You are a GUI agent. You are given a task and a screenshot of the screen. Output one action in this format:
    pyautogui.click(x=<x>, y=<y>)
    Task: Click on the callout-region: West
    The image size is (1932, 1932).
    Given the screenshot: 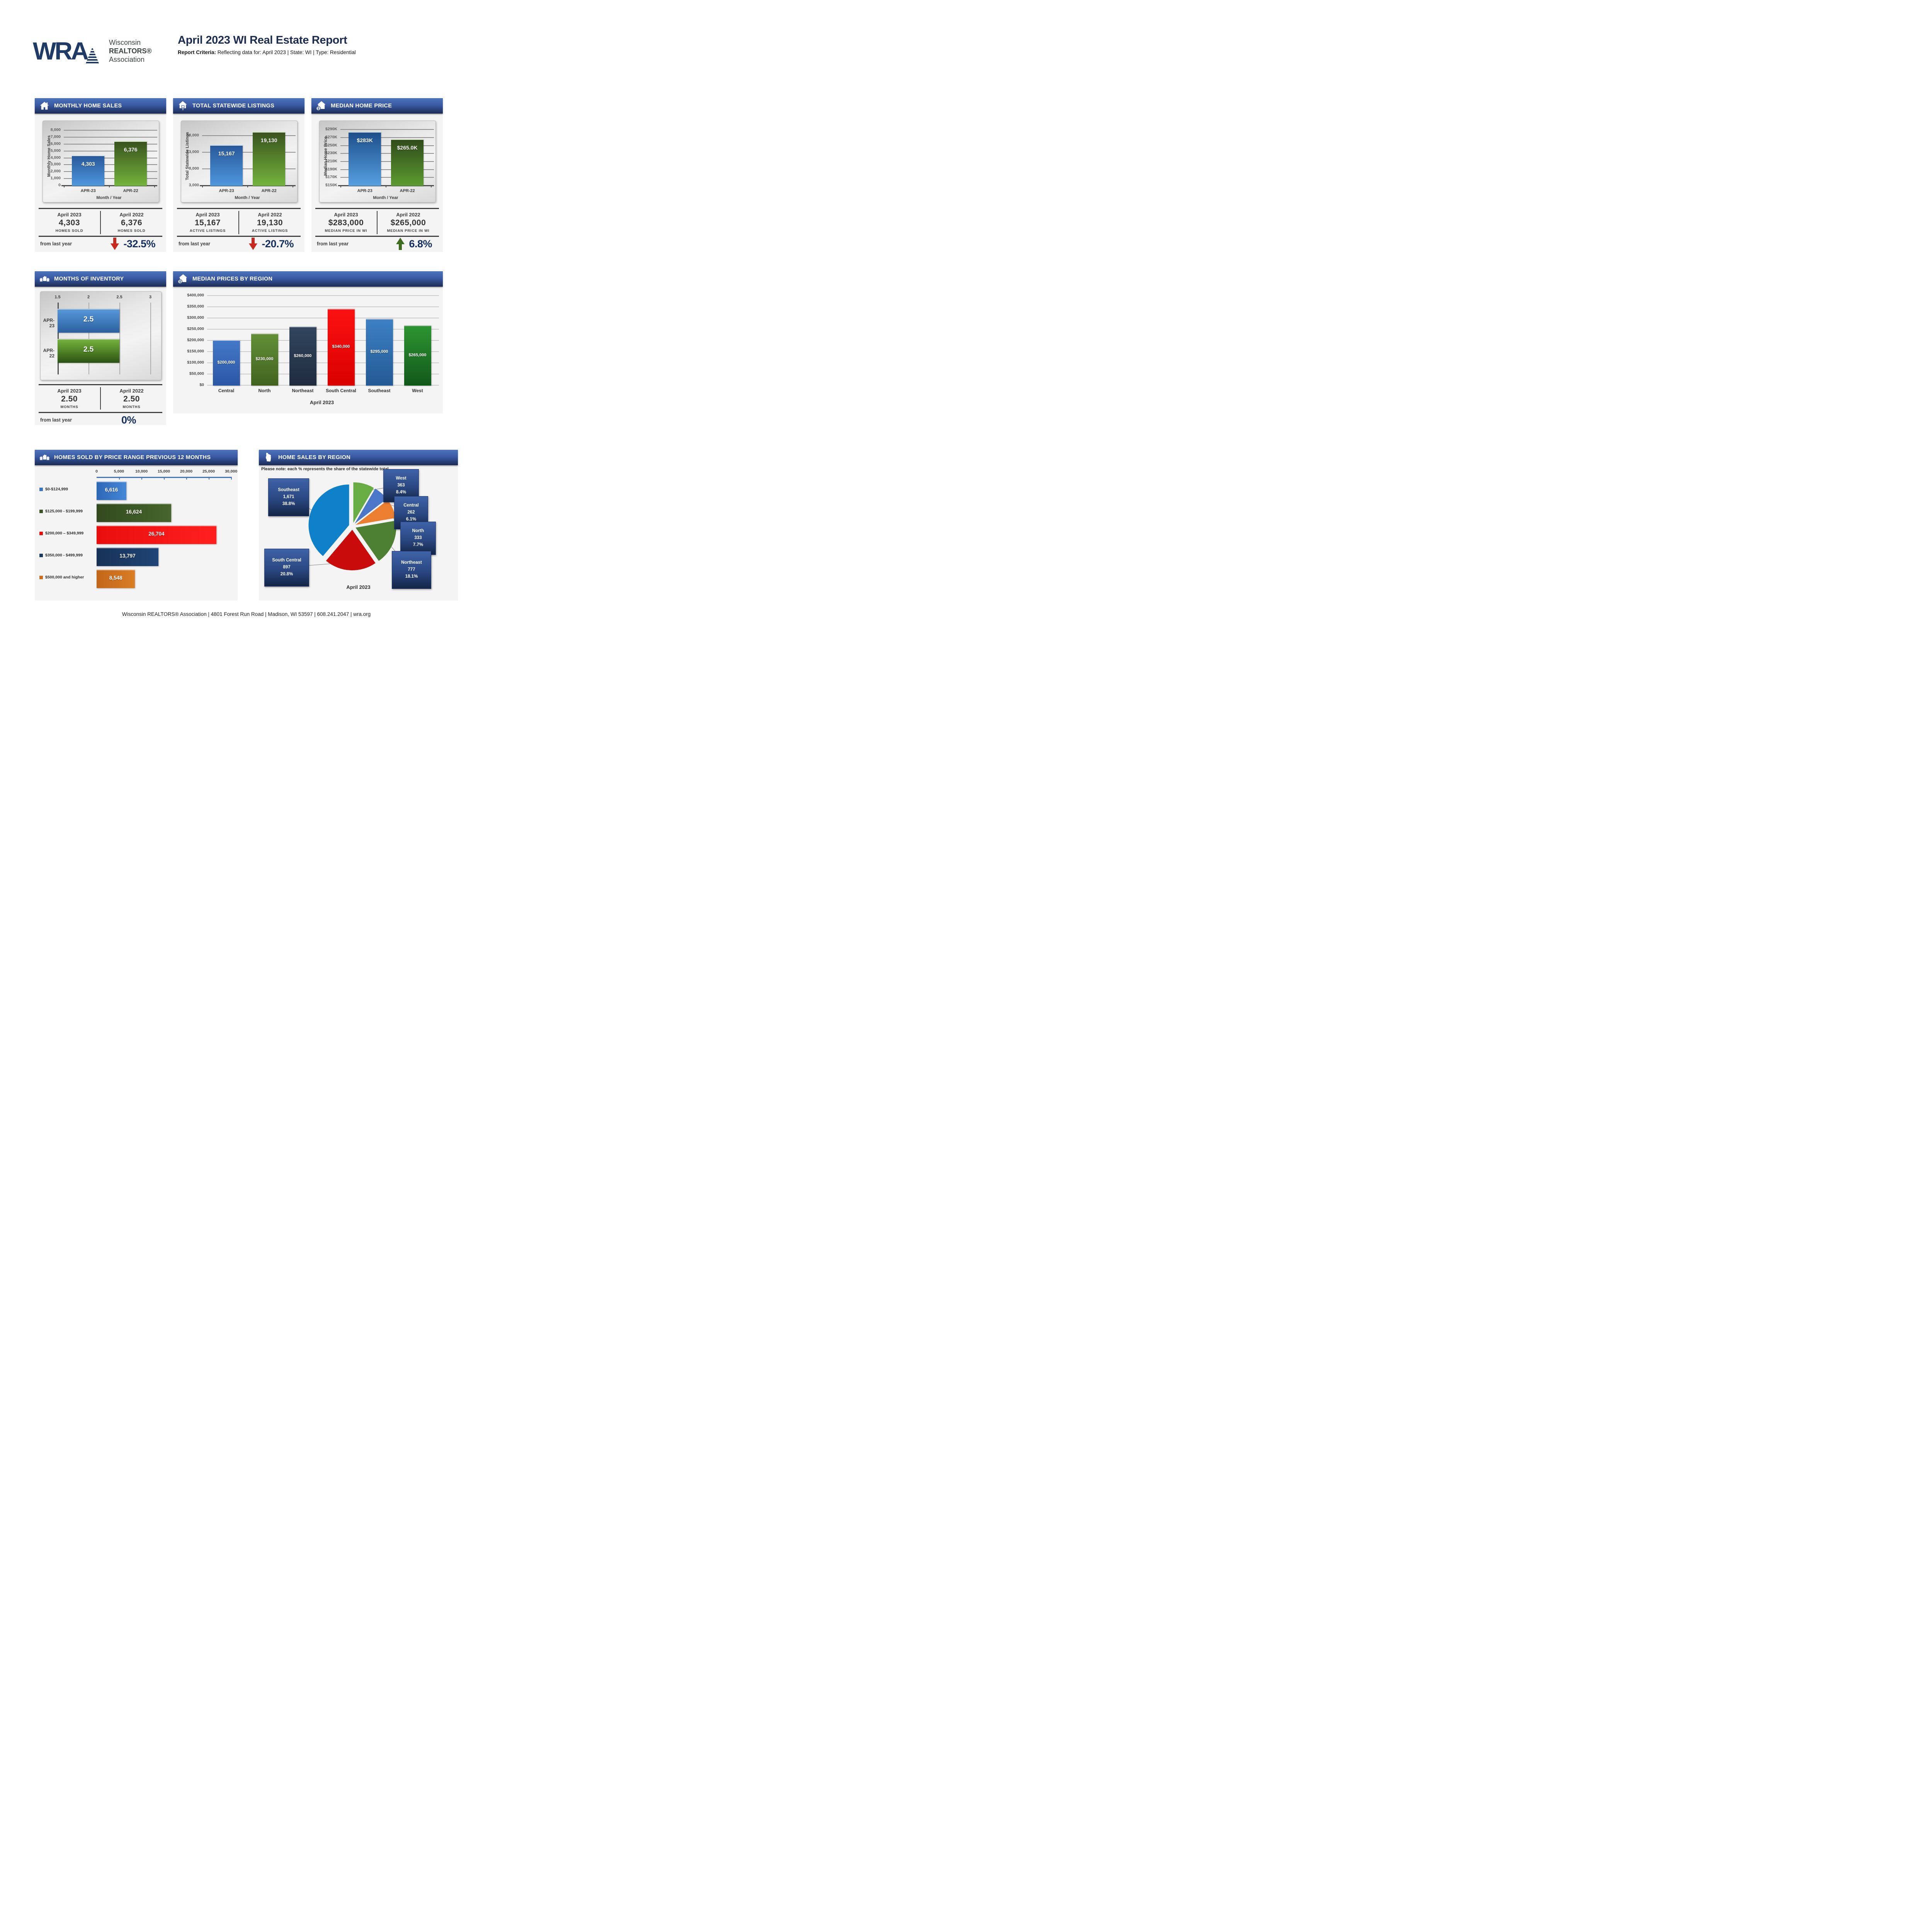 What is the action you would take?
    pyautogui.click(x=401, y=478)
    